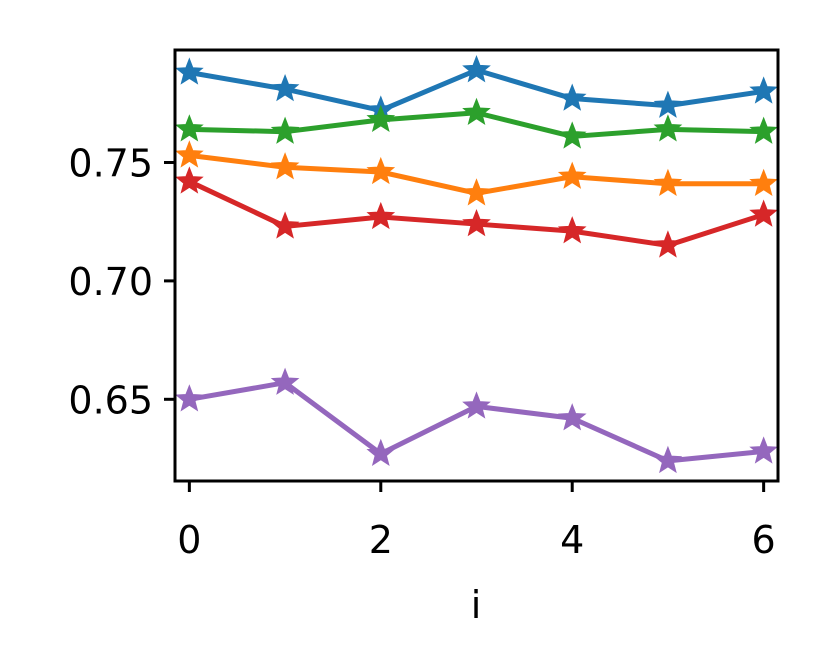  I want to click on y-axis: 0.65 0.70 0.75, so click(121, 281).